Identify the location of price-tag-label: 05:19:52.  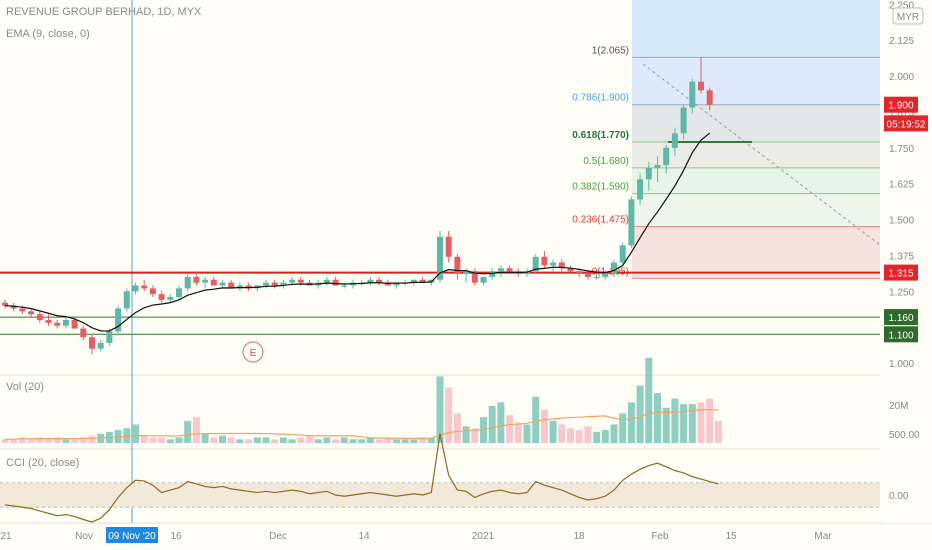
(906, 124).